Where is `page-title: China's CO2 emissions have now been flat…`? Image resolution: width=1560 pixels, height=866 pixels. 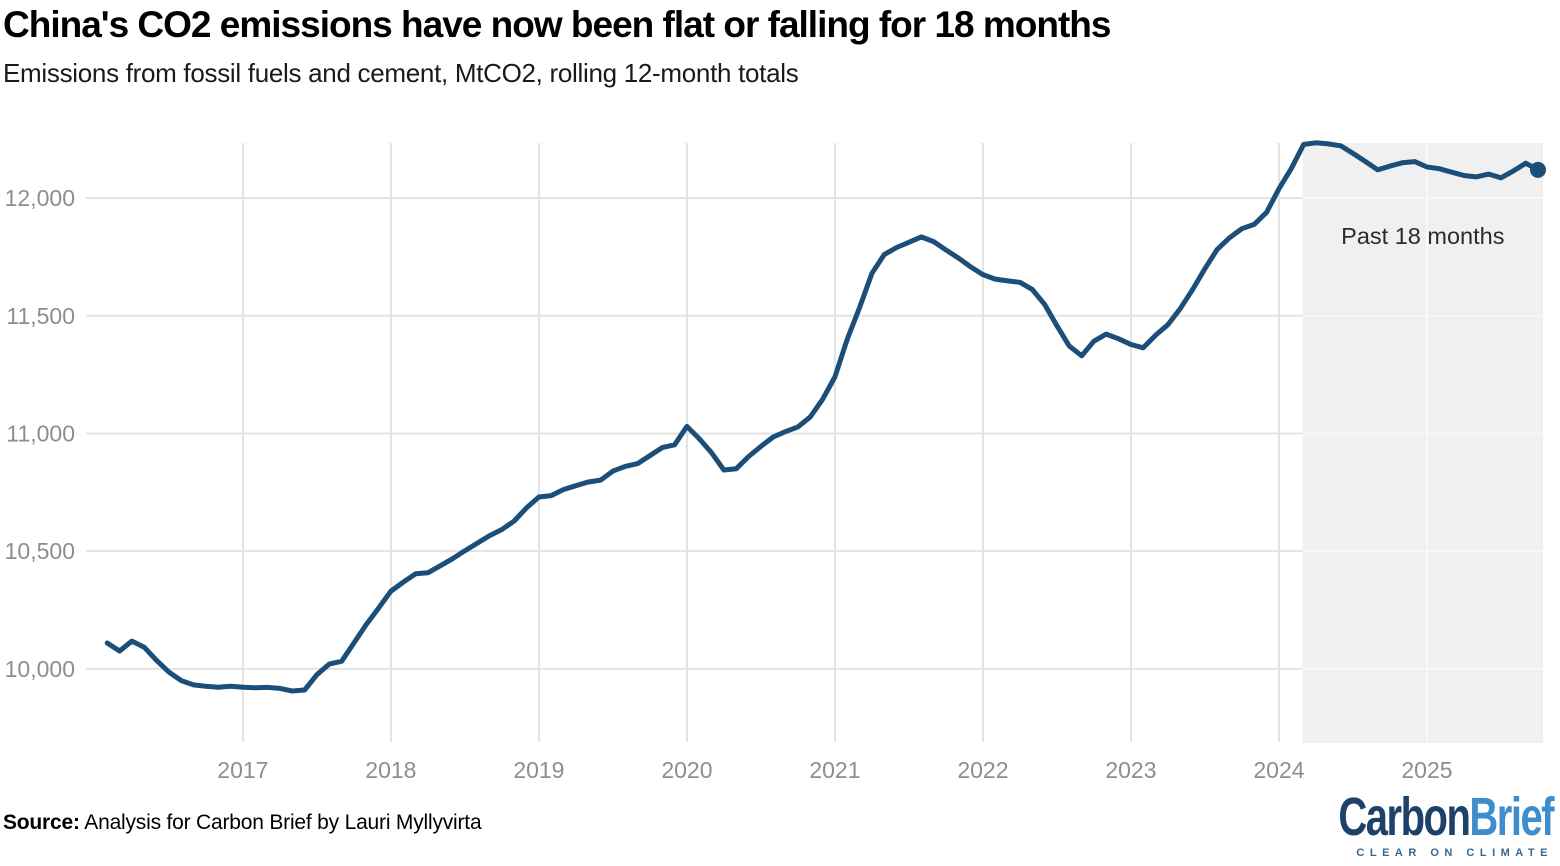
page-title: China's CO2 emissions have now been flat… is located at coordinates (557, 24).